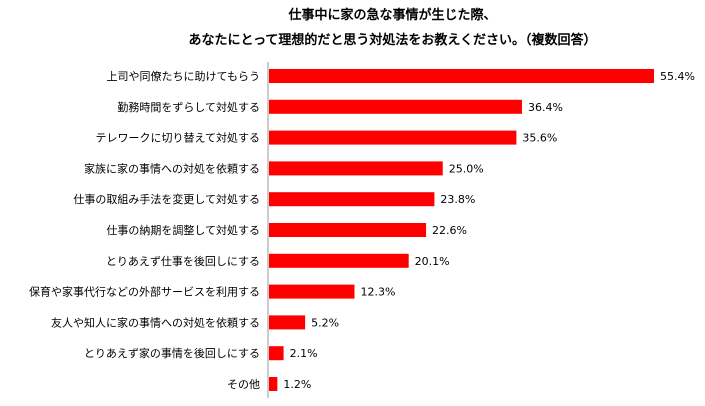 This screenshot has width=705, height=406. What do you see at coordinates (172, 353) in the screenshot?
I see `category-label: とりあえず家の事情を後回しにする` at bounding box center [172, 353].